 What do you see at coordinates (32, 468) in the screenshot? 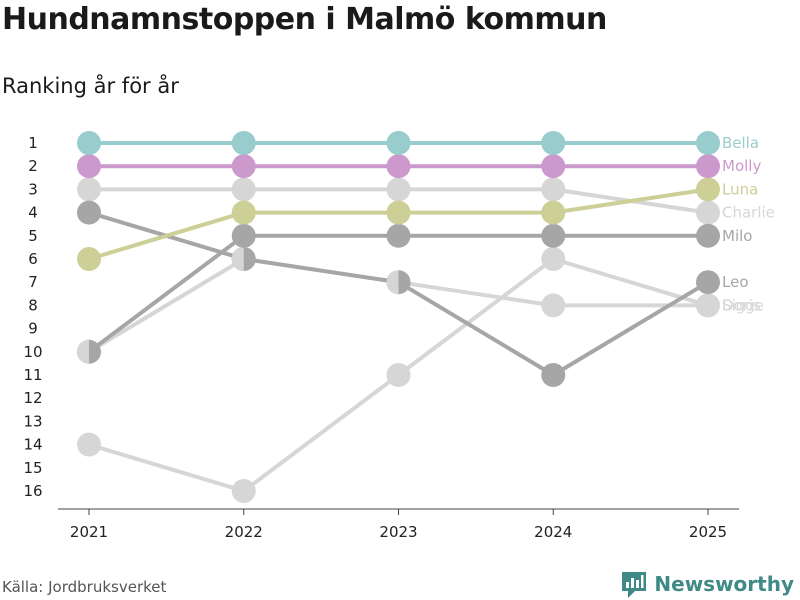
I see `y-tick-label: 15` at bounding box center [32, 468].